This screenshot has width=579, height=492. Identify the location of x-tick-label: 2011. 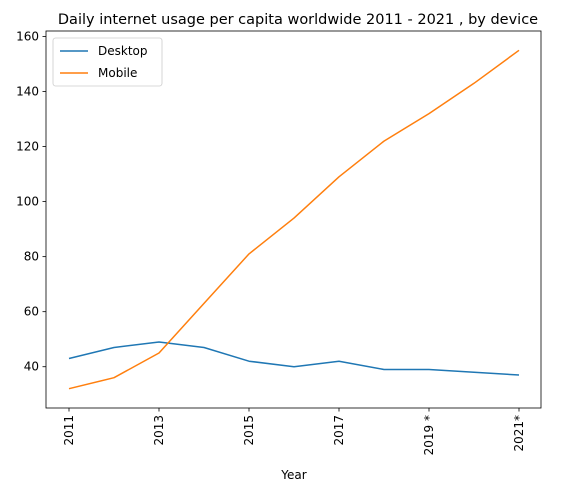
(69, 430).